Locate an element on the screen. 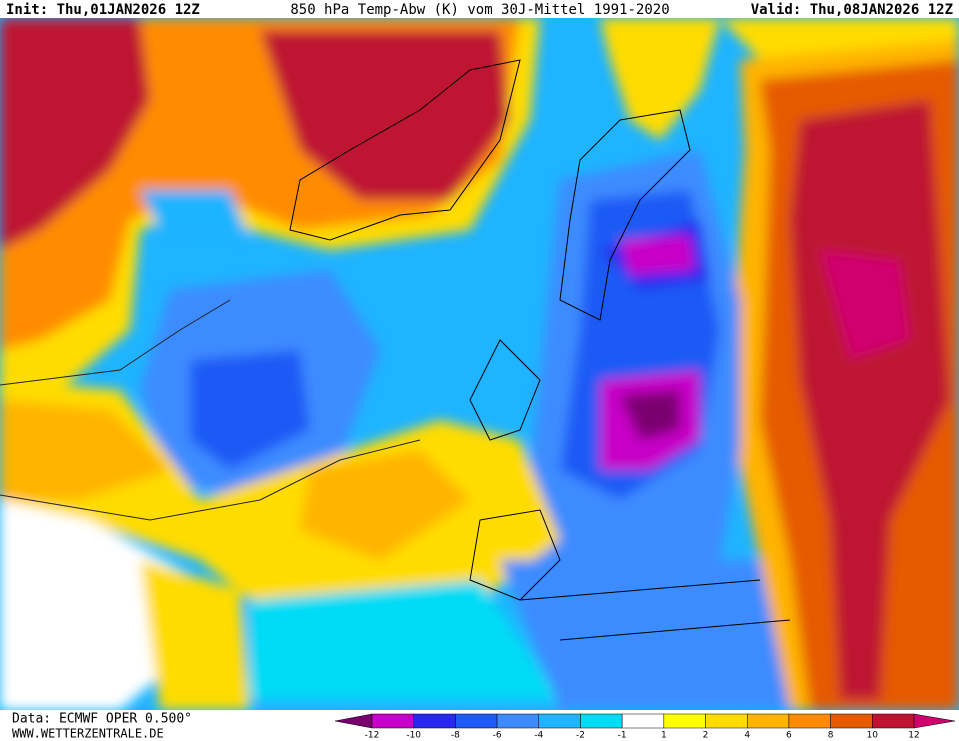  legend-label: -12 is located at coordinates (372, 736).